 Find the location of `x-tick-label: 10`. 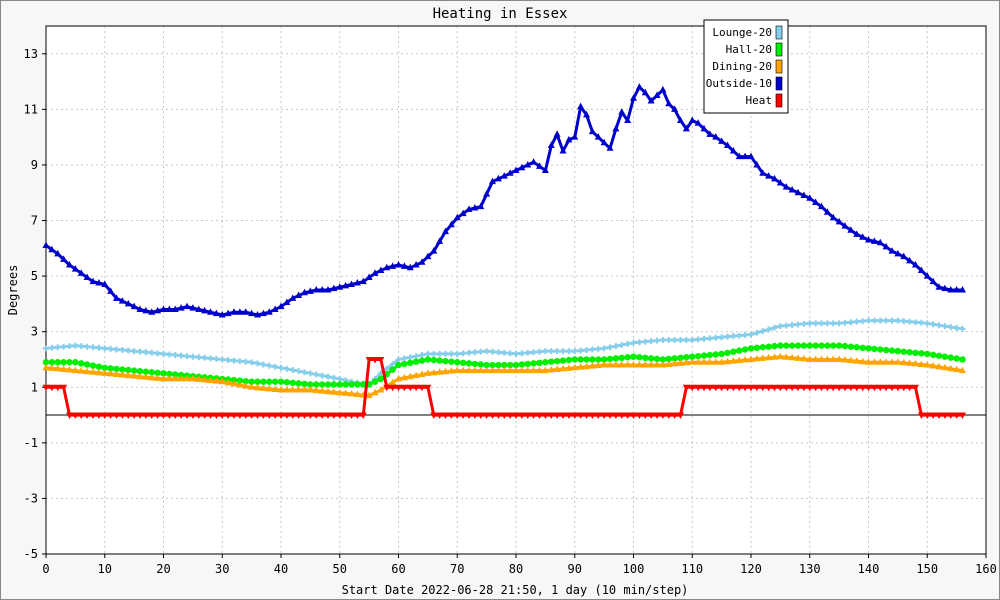

x-tick-label: 10 is located at coordinates (105, 569).